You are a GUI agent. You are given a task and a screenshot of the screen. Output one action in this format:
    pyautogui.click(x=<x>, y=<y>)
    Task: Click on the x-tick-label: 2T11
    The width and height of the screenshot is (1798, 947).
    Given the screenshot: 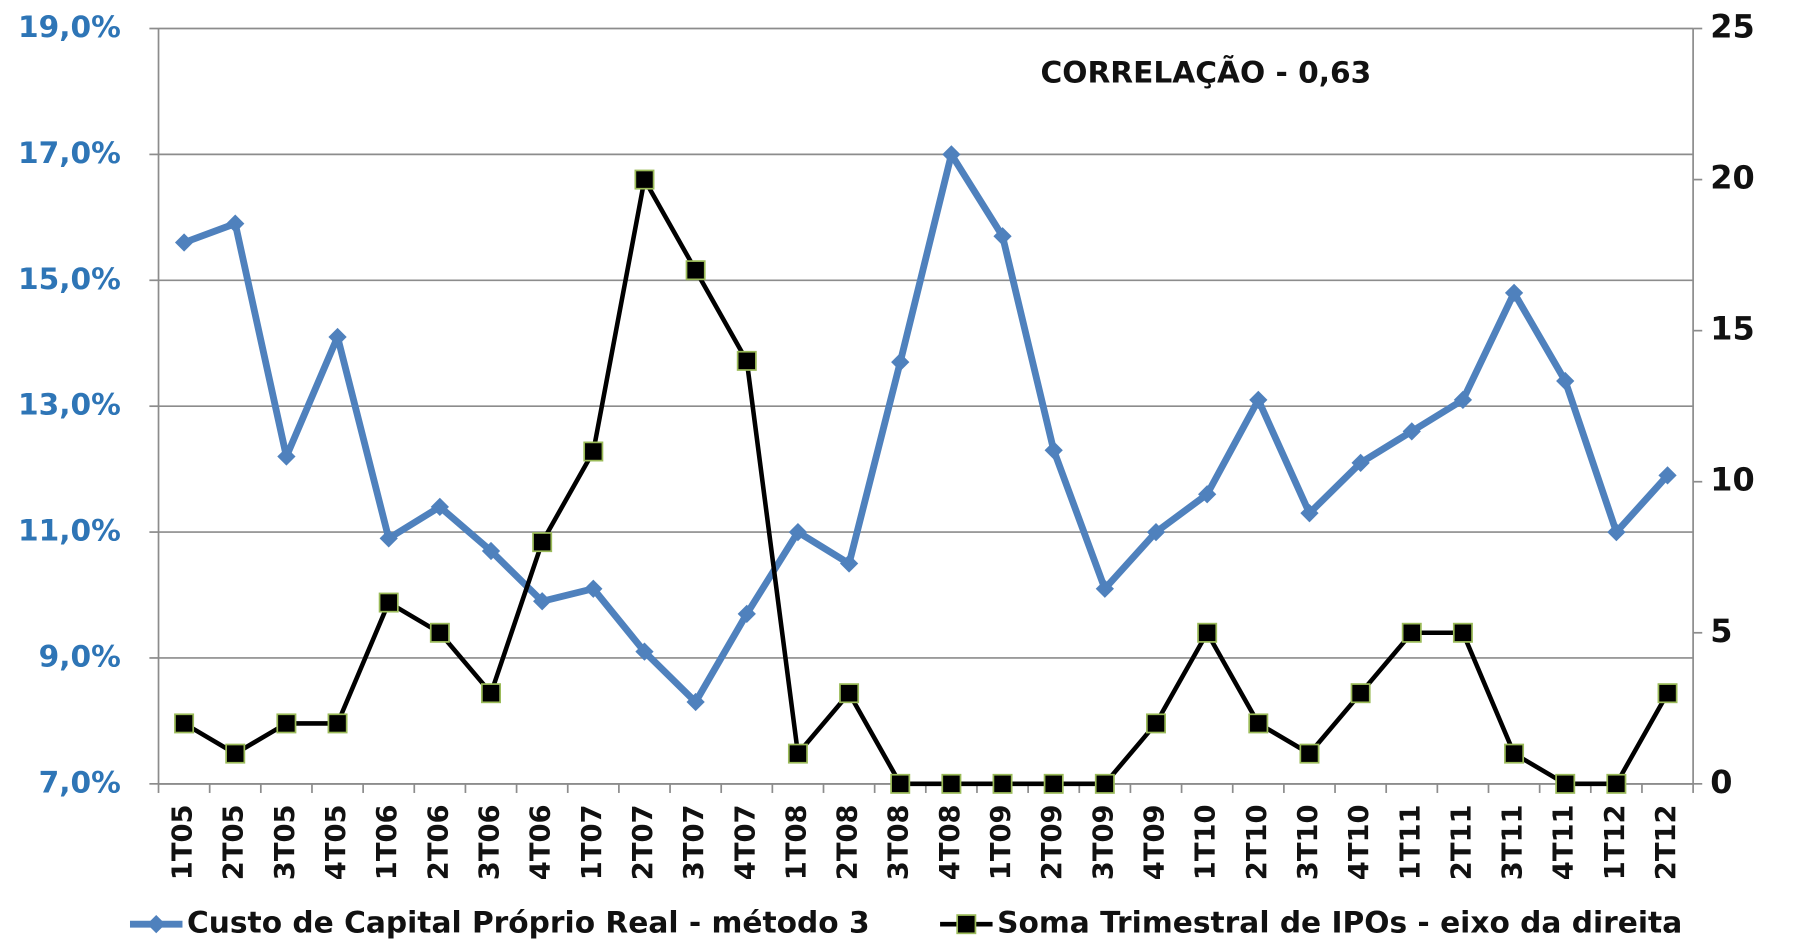 What is the action you would take?
    pyautogui.click(x=1461, y=842)
    